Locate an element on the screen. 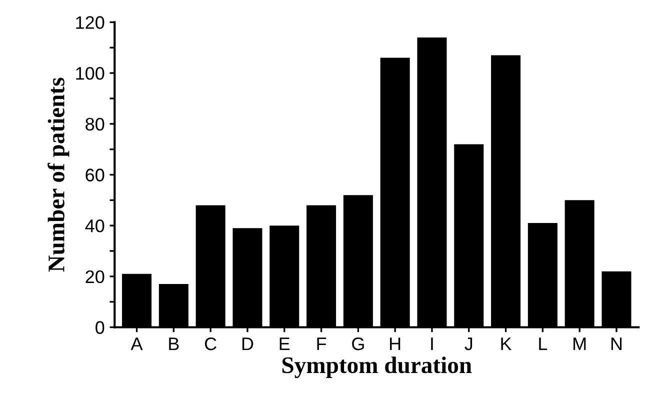  x-tick-label: L is located at coordinates (543, 344).